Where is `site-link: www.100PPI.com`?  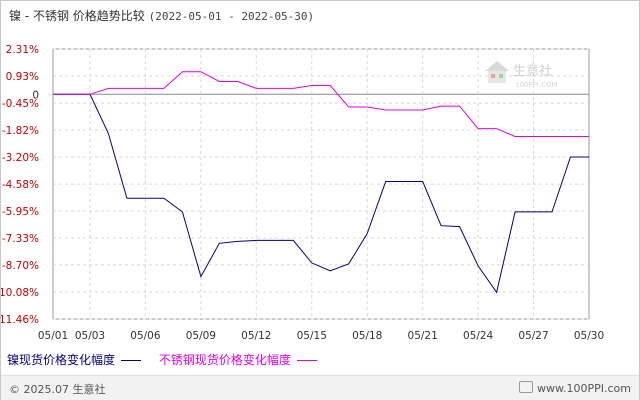
site-link: www.100PPI.com is located at coordinates (575, 388).